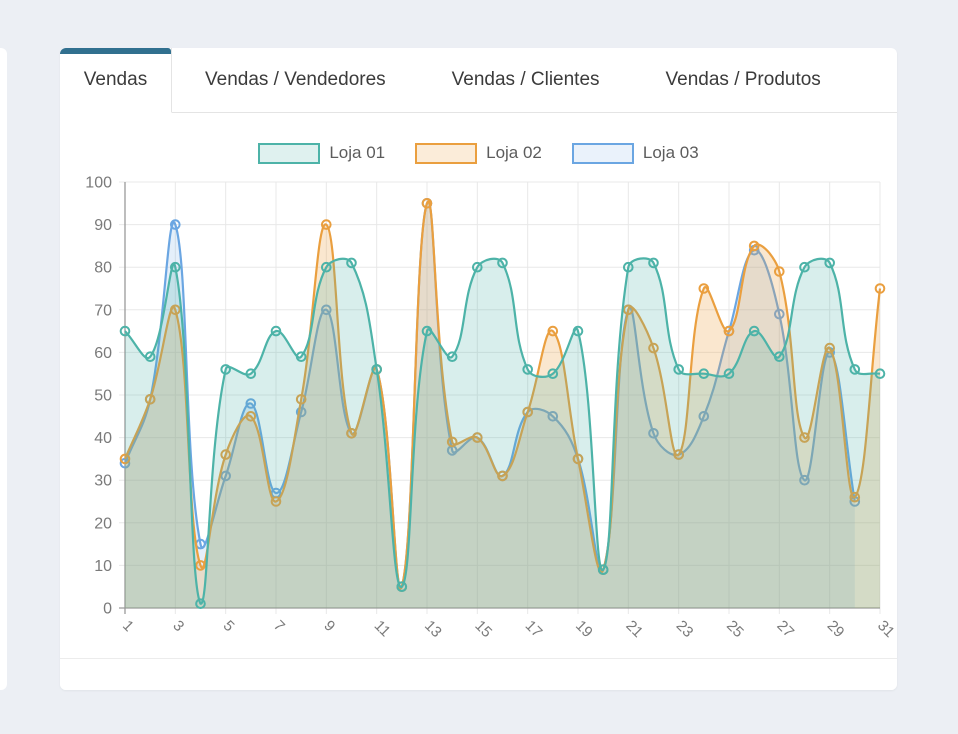  I want to click on tab-bar-filler, so click(875, 80).